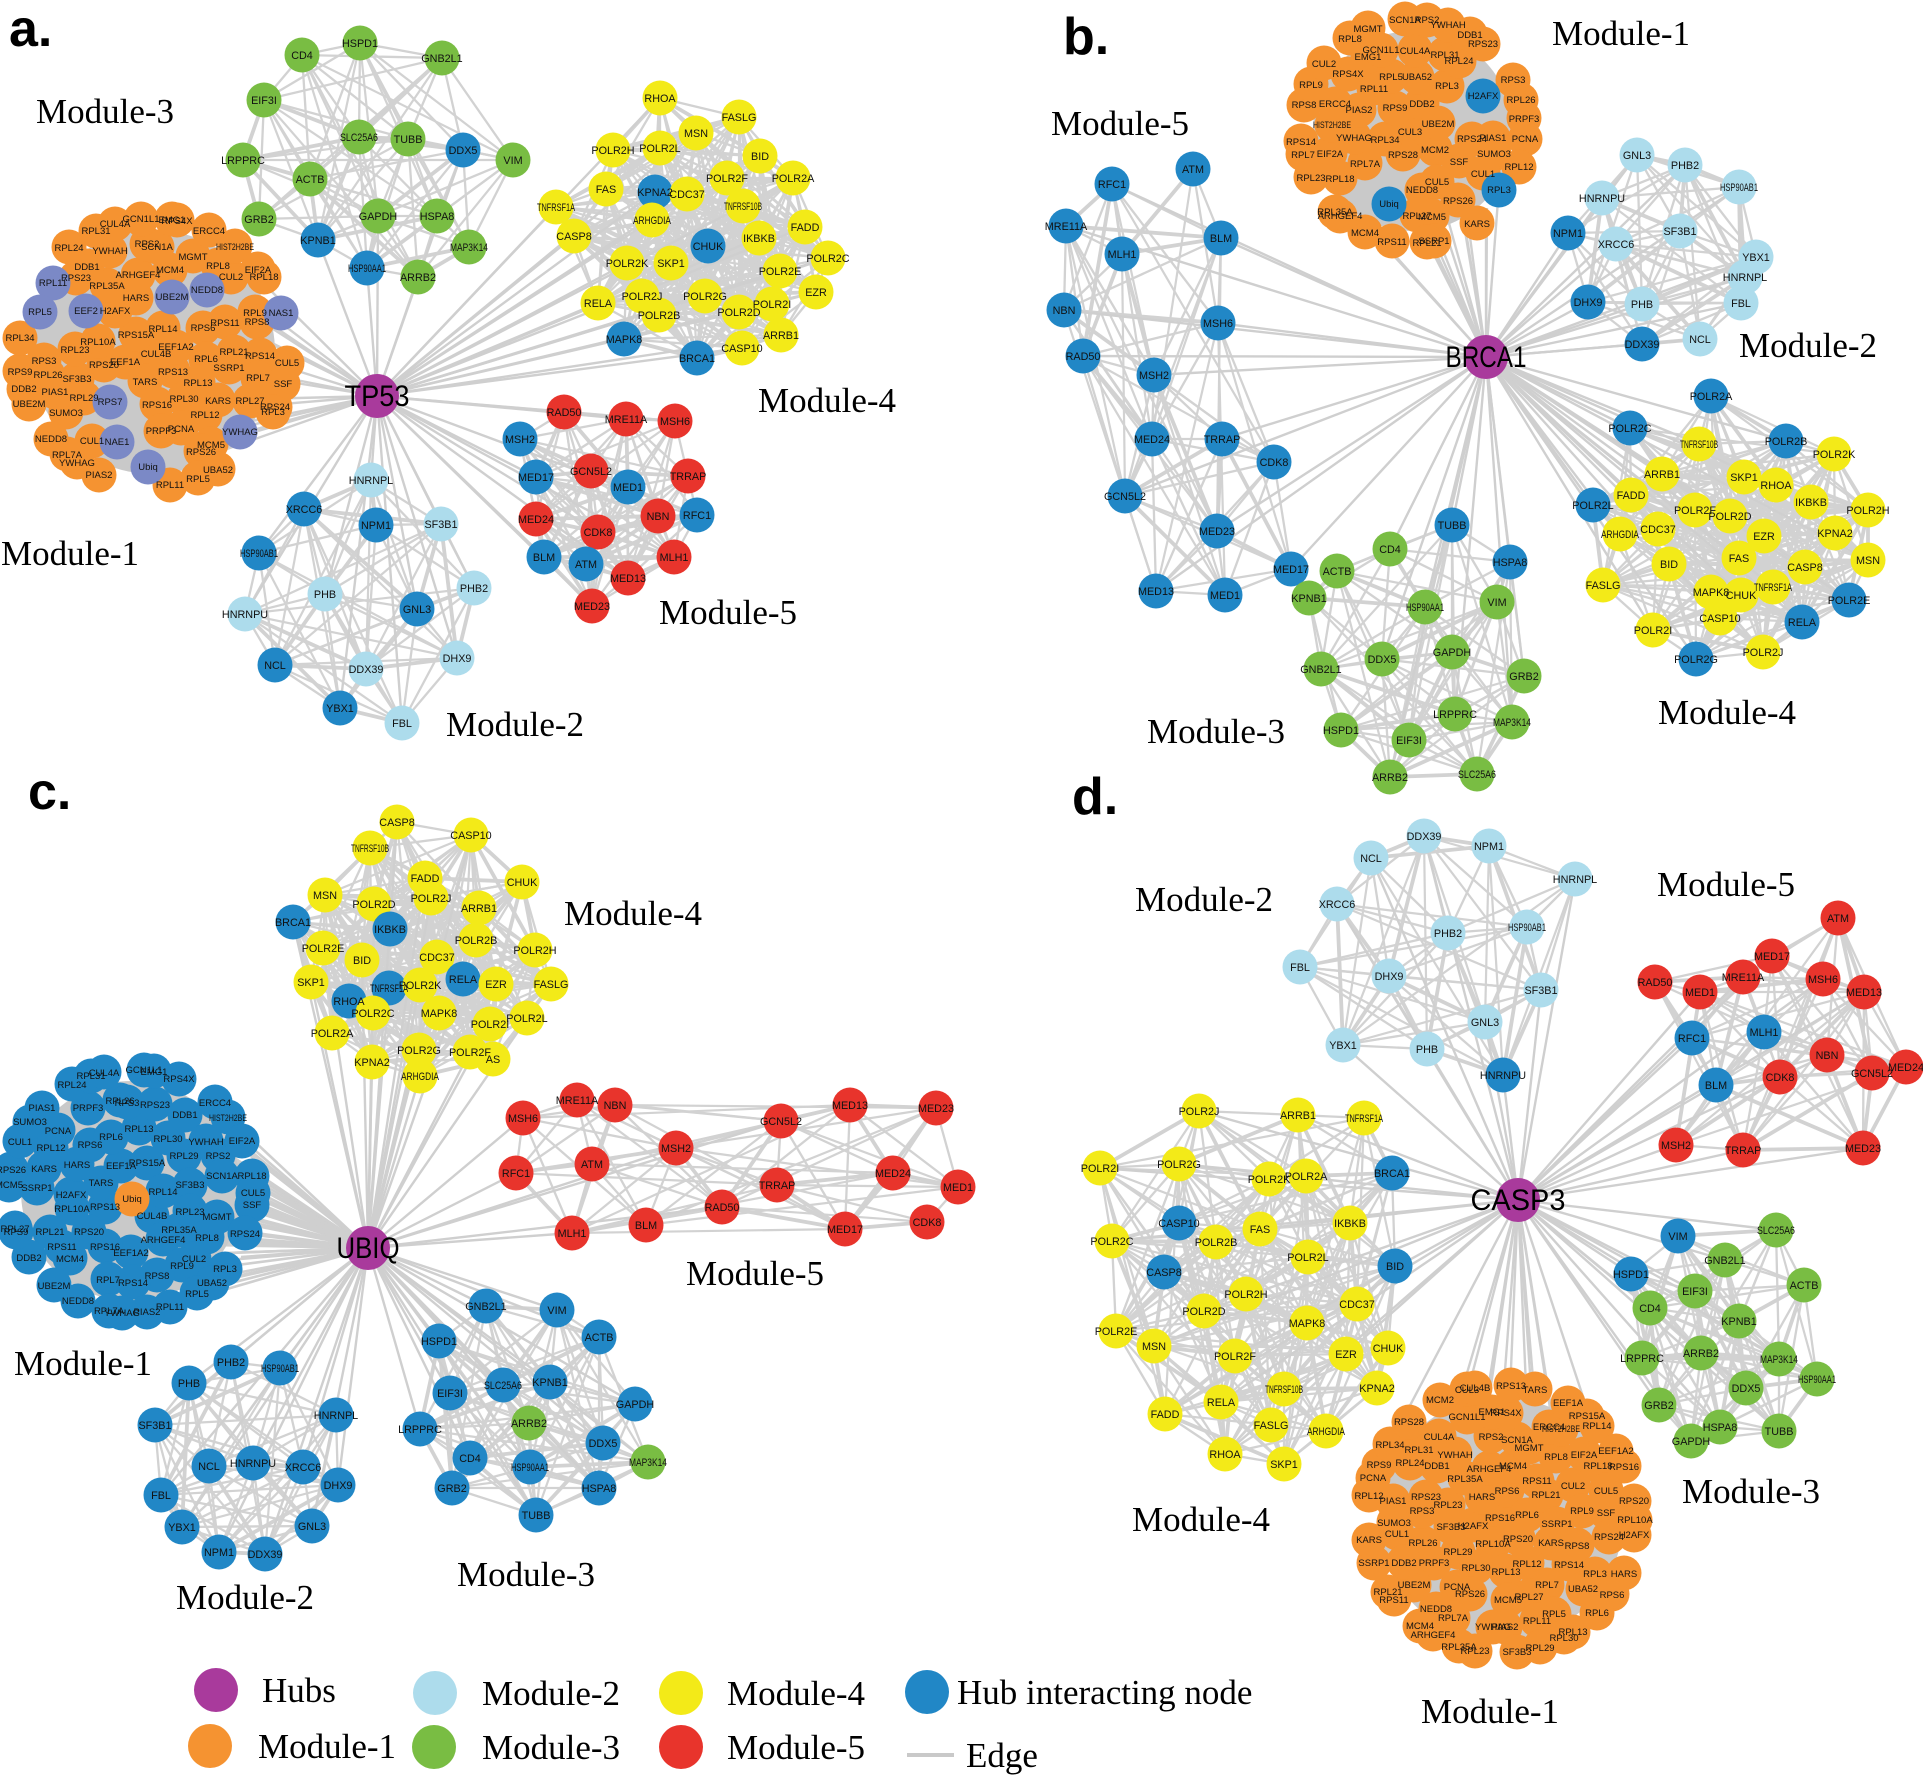 The height and width of the screenshot is (1775, 1923). Describe the element at coordinates (1635, 1520) in the screenshot. I see `svg-text: RPL10A` at that location.